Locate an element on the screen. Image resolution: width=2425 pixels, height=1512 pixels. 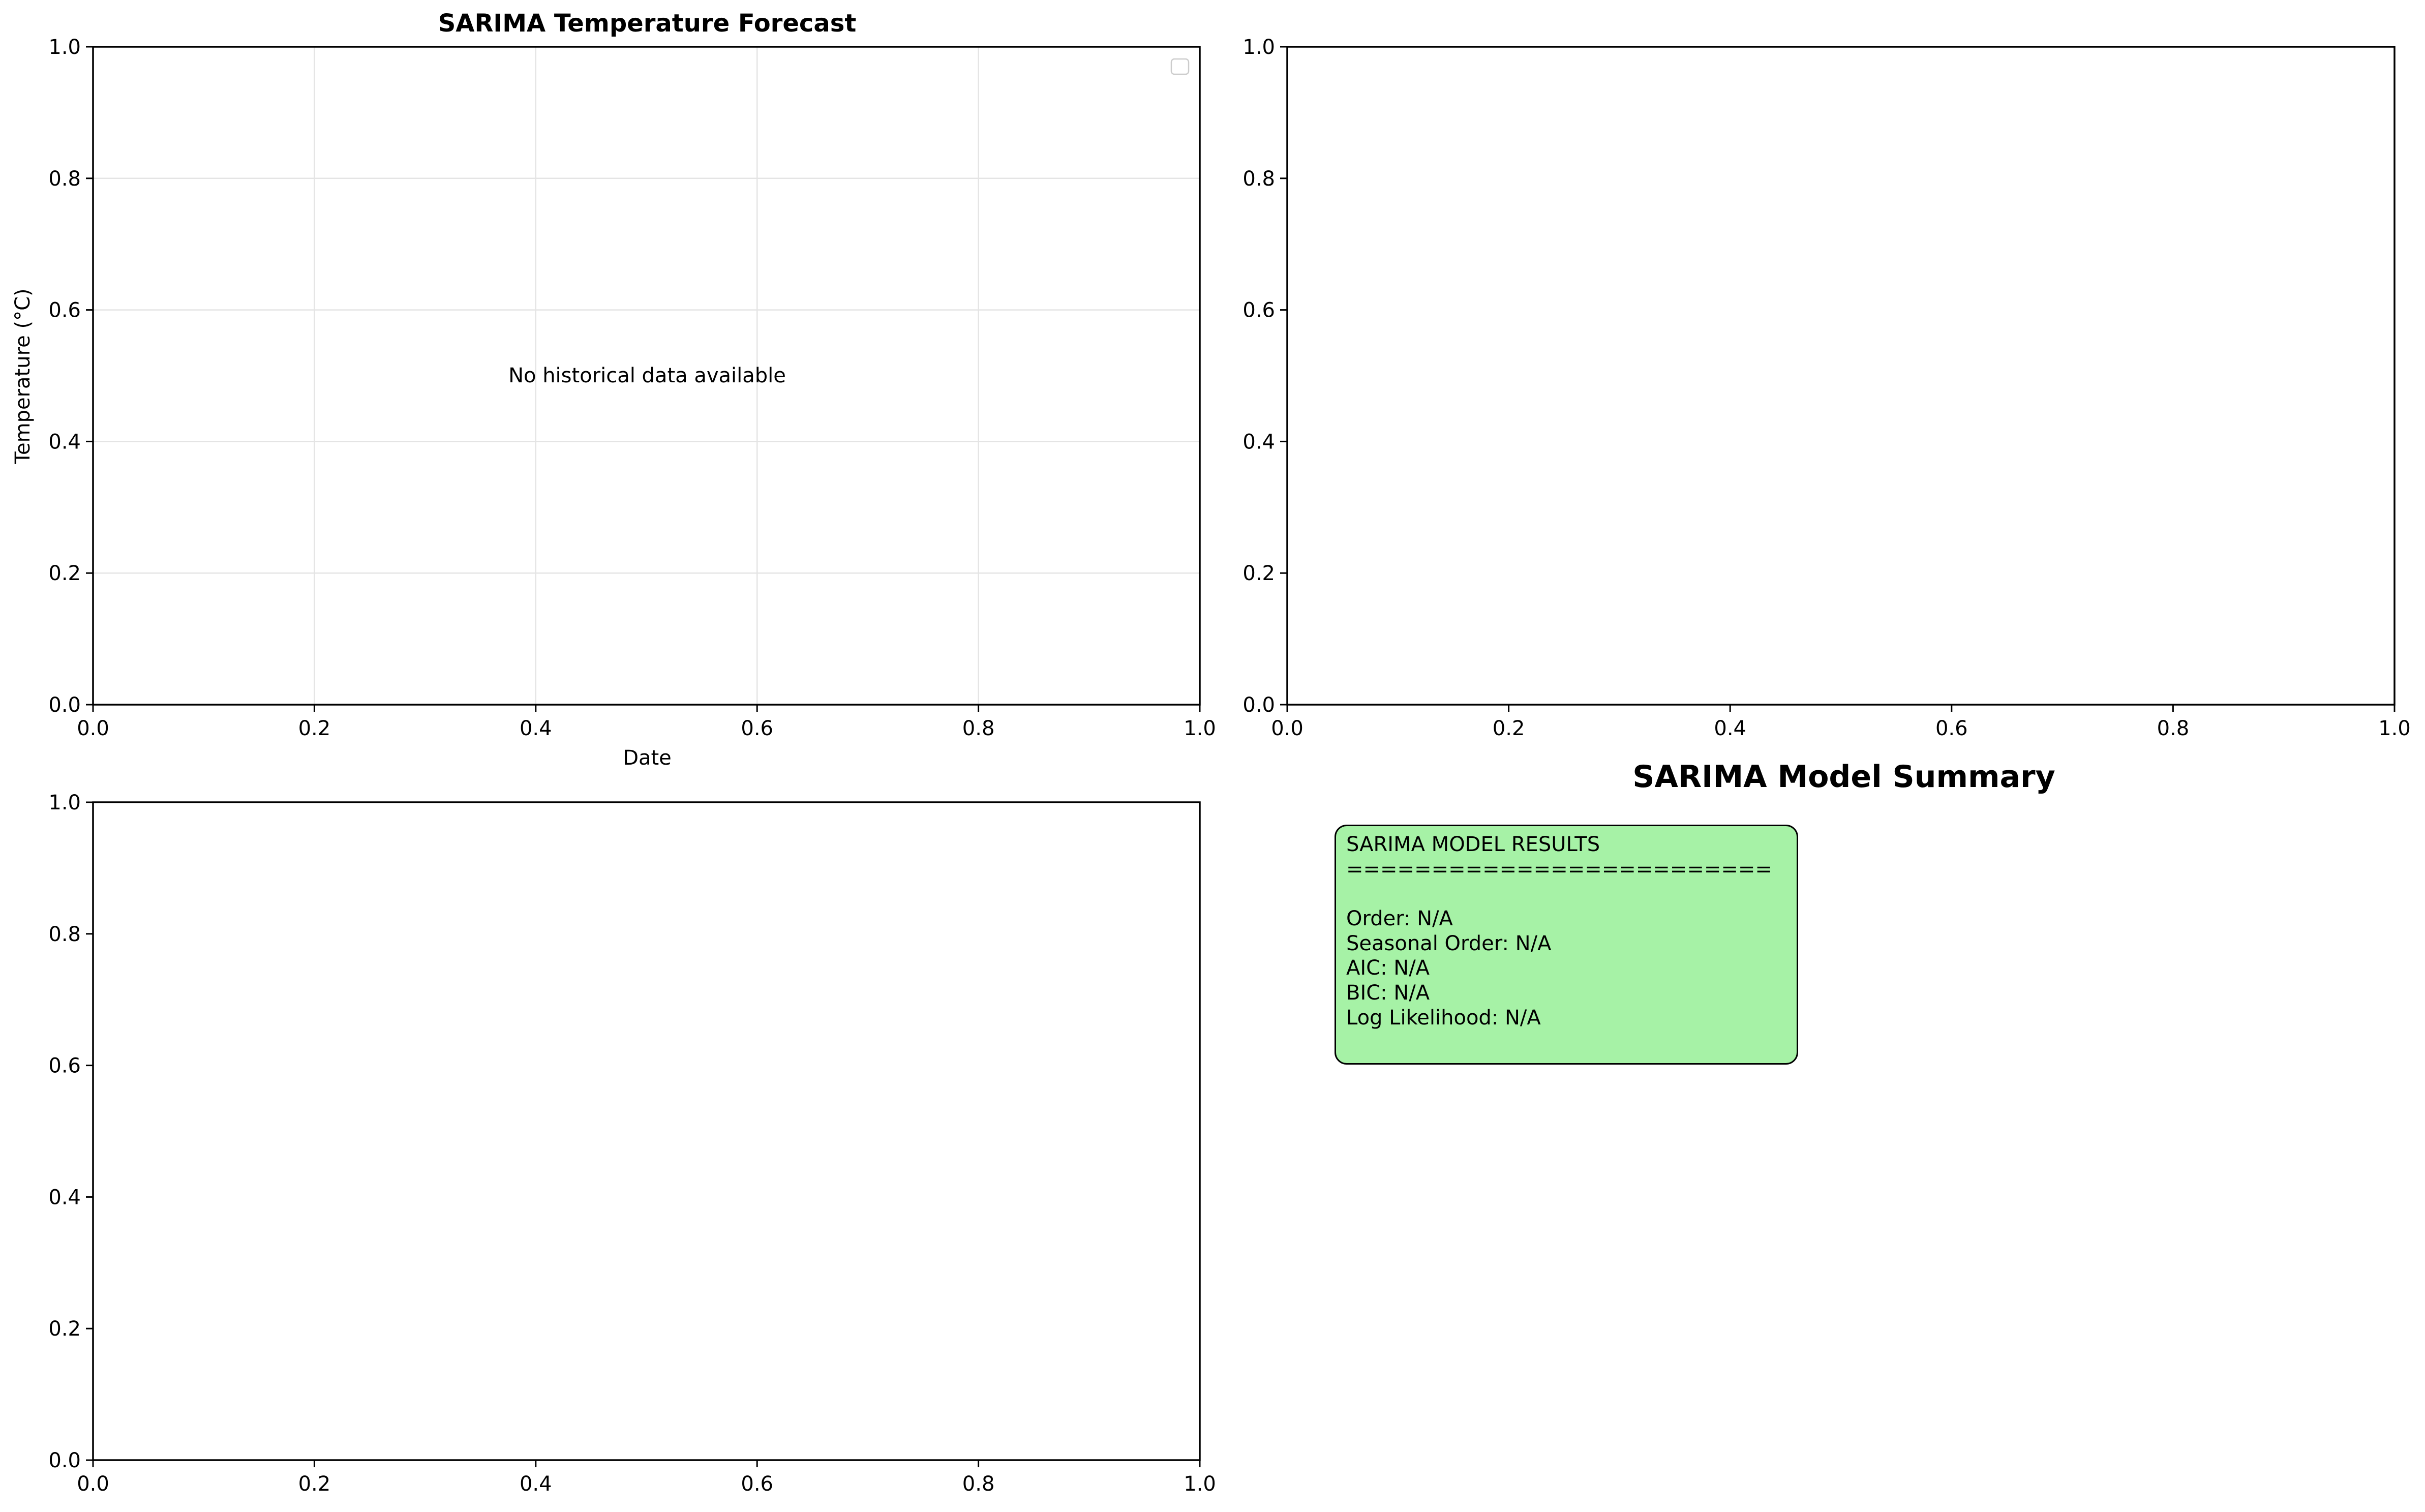
x-axis-label: Date is located at coordinates (647, 758).